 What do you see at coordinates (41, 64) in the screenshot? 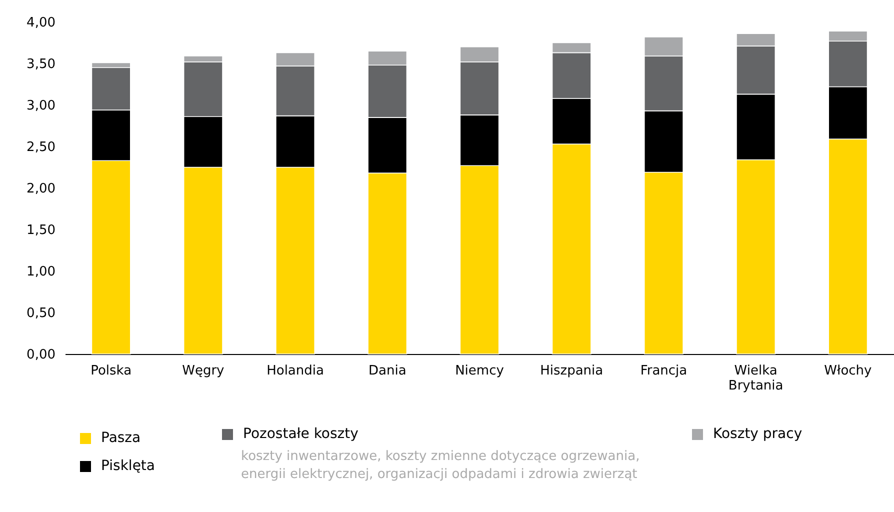
I see `y-tick-label: 3,50` at bounding box center [41, 64].